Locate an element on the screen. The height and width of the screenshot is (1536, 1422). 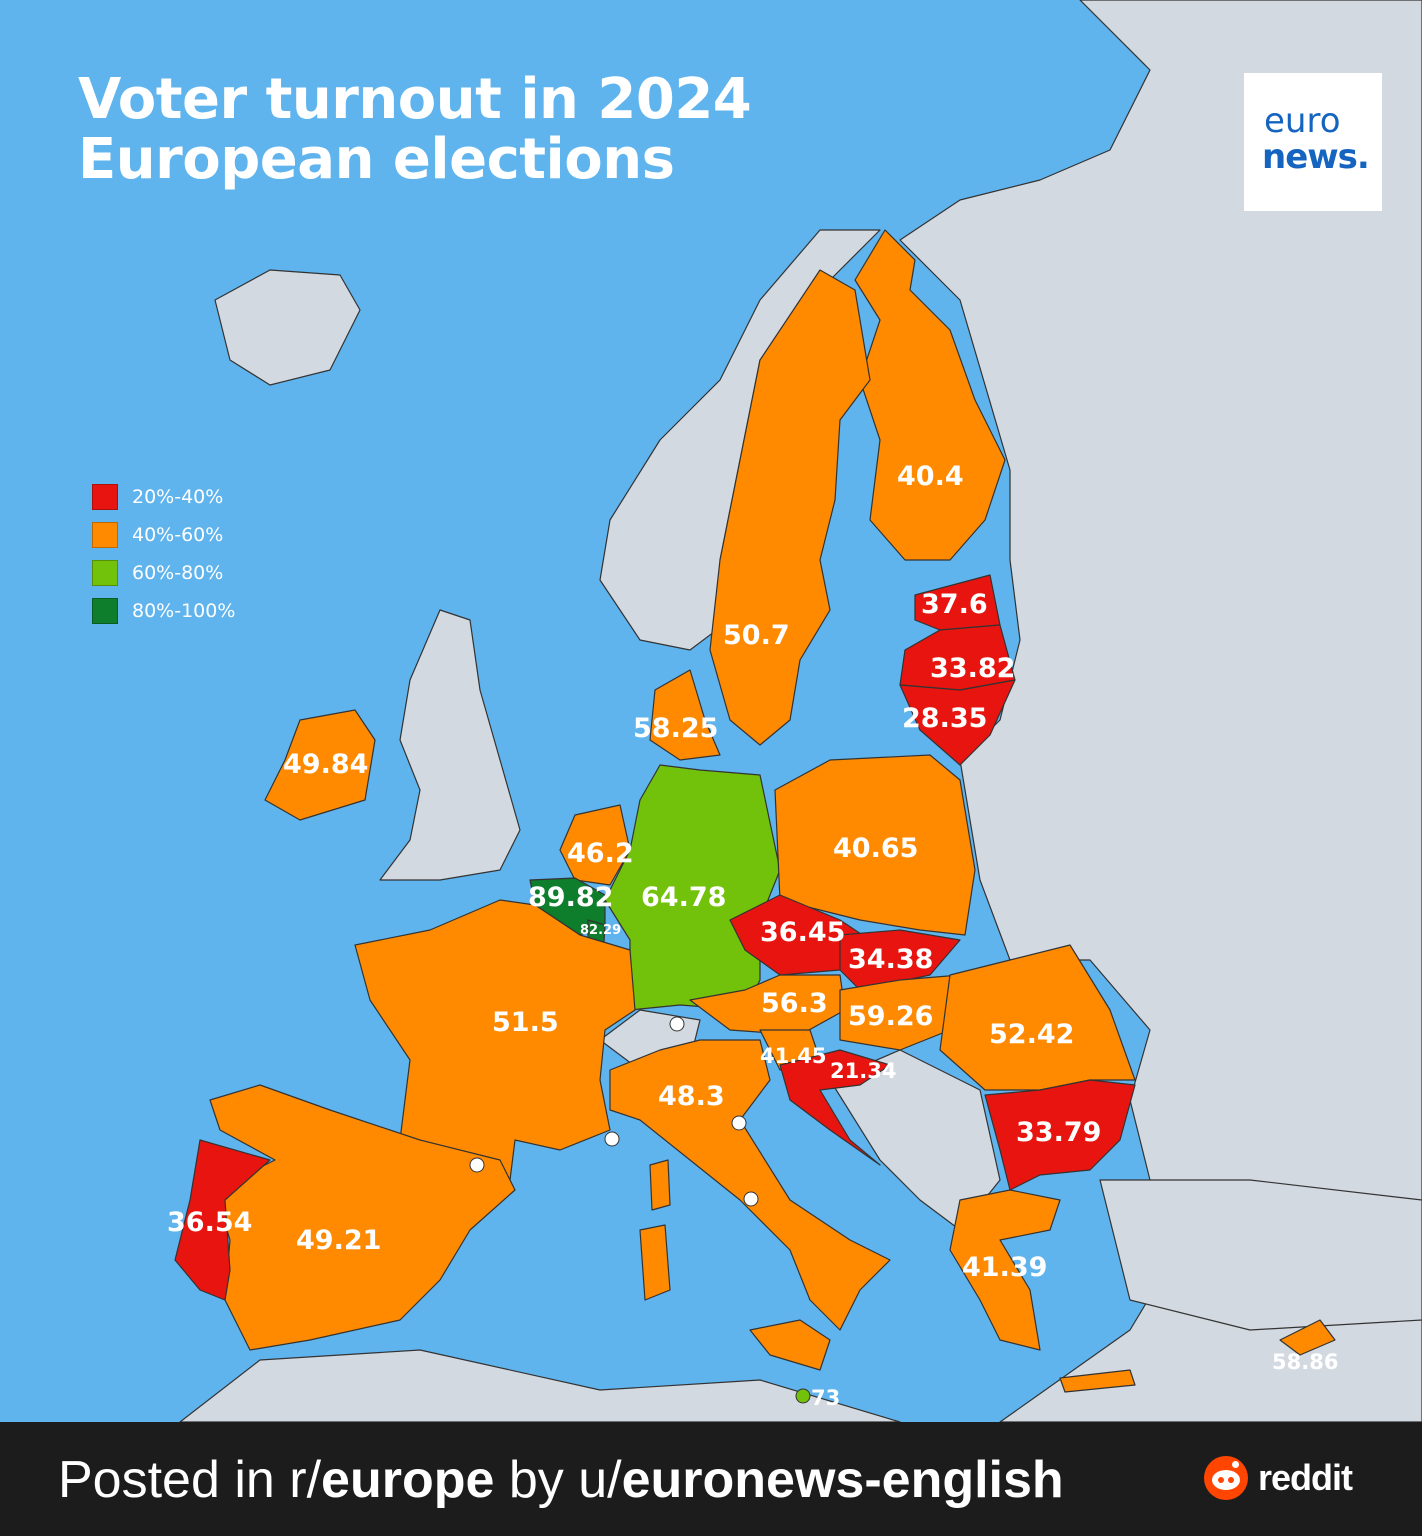
marker-malta is located at coordinates (803, 1396).